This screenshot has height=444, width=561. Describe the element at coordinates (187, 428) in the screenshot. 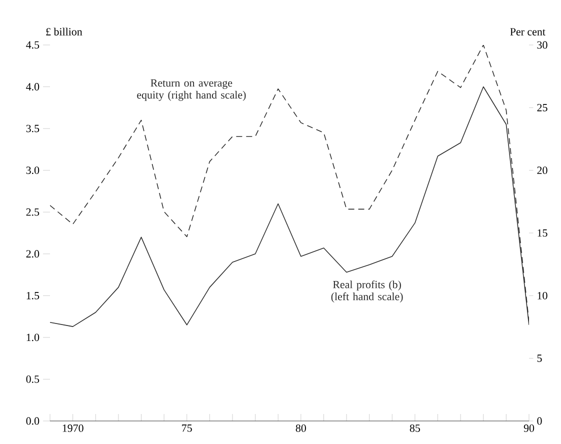

I see `x-tick-label: 75` at that location.